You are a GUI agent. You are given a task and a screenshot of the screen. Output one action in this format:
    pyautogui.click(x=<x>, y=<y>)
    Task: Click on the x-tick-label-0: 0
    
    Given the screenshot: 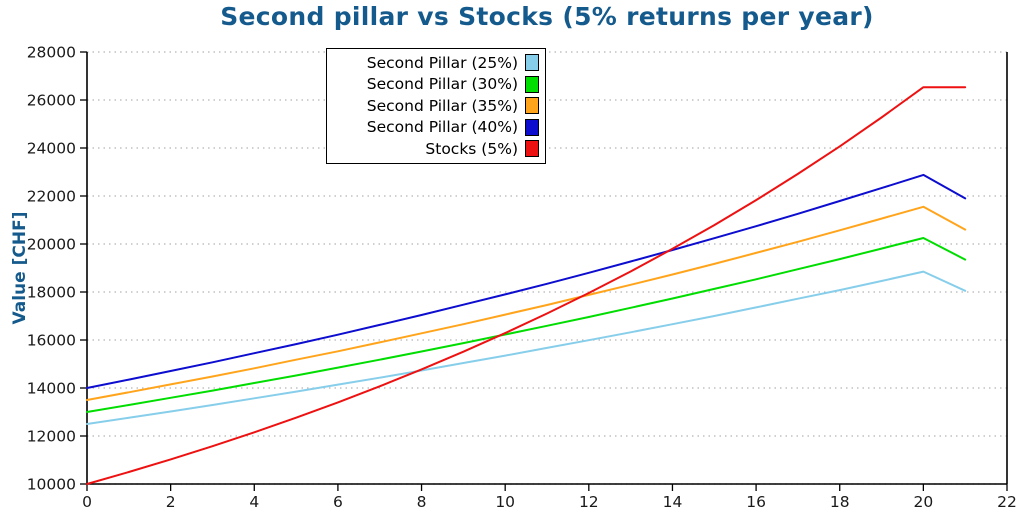 What is the action you would take?
    pyautogui.click(x=87, y=502)
    